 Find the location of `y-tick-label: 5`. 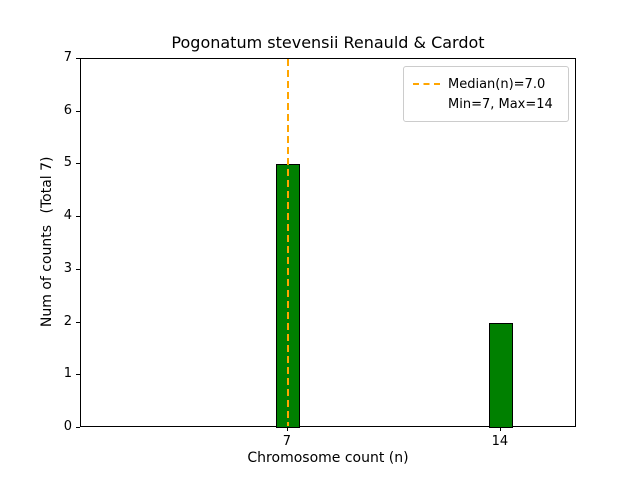

y-tick-label: 5 is located at coordinates (67, 163).